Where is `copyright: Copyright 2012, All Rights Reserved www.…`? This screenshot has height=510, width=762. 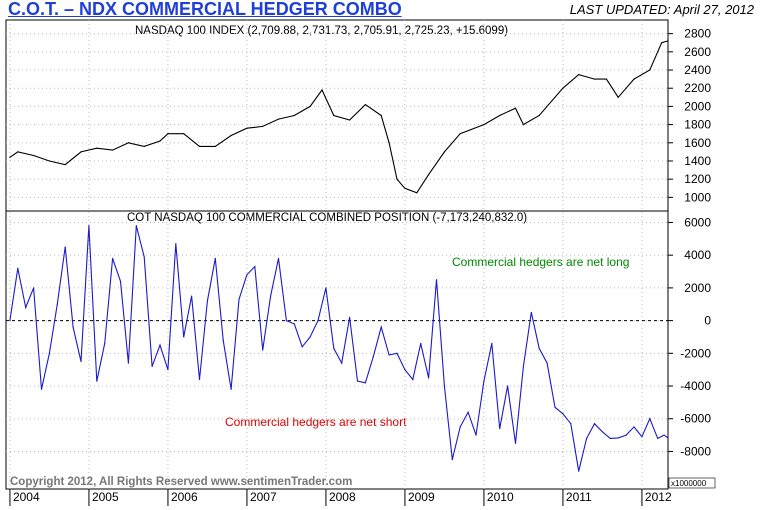 copyright: Copyright 2012, All Rights Reserved www.… is located at coordinates (181, 482).